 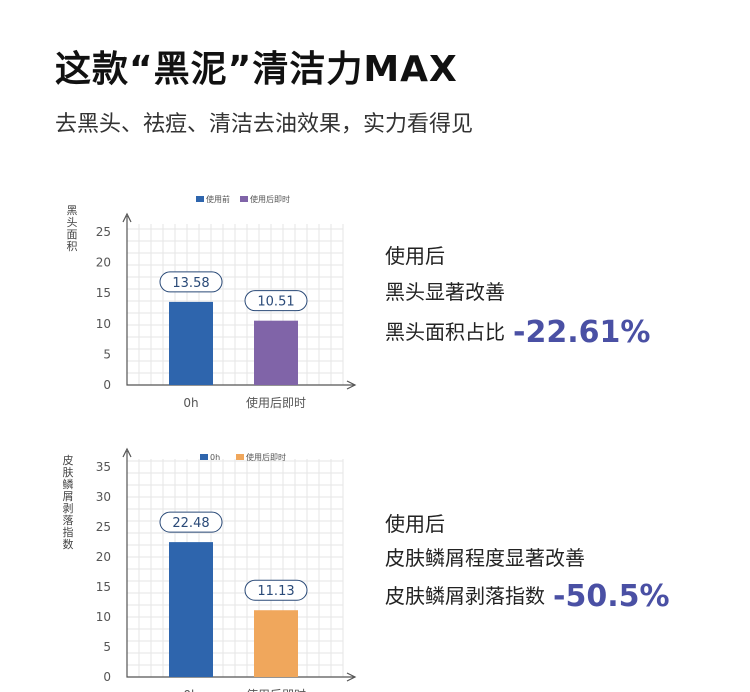 I want to click on value-label: 22.48, so click(x=190, y=523).